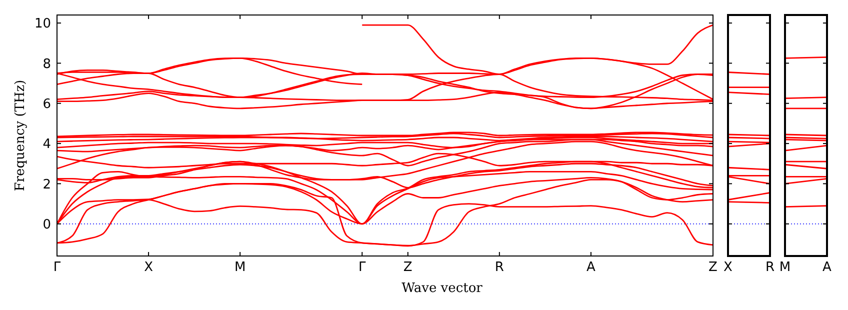 Image resolution: width=848 pixels, height=310 pixels. I want to click on y-tick-label: 6, so click(46, 104).